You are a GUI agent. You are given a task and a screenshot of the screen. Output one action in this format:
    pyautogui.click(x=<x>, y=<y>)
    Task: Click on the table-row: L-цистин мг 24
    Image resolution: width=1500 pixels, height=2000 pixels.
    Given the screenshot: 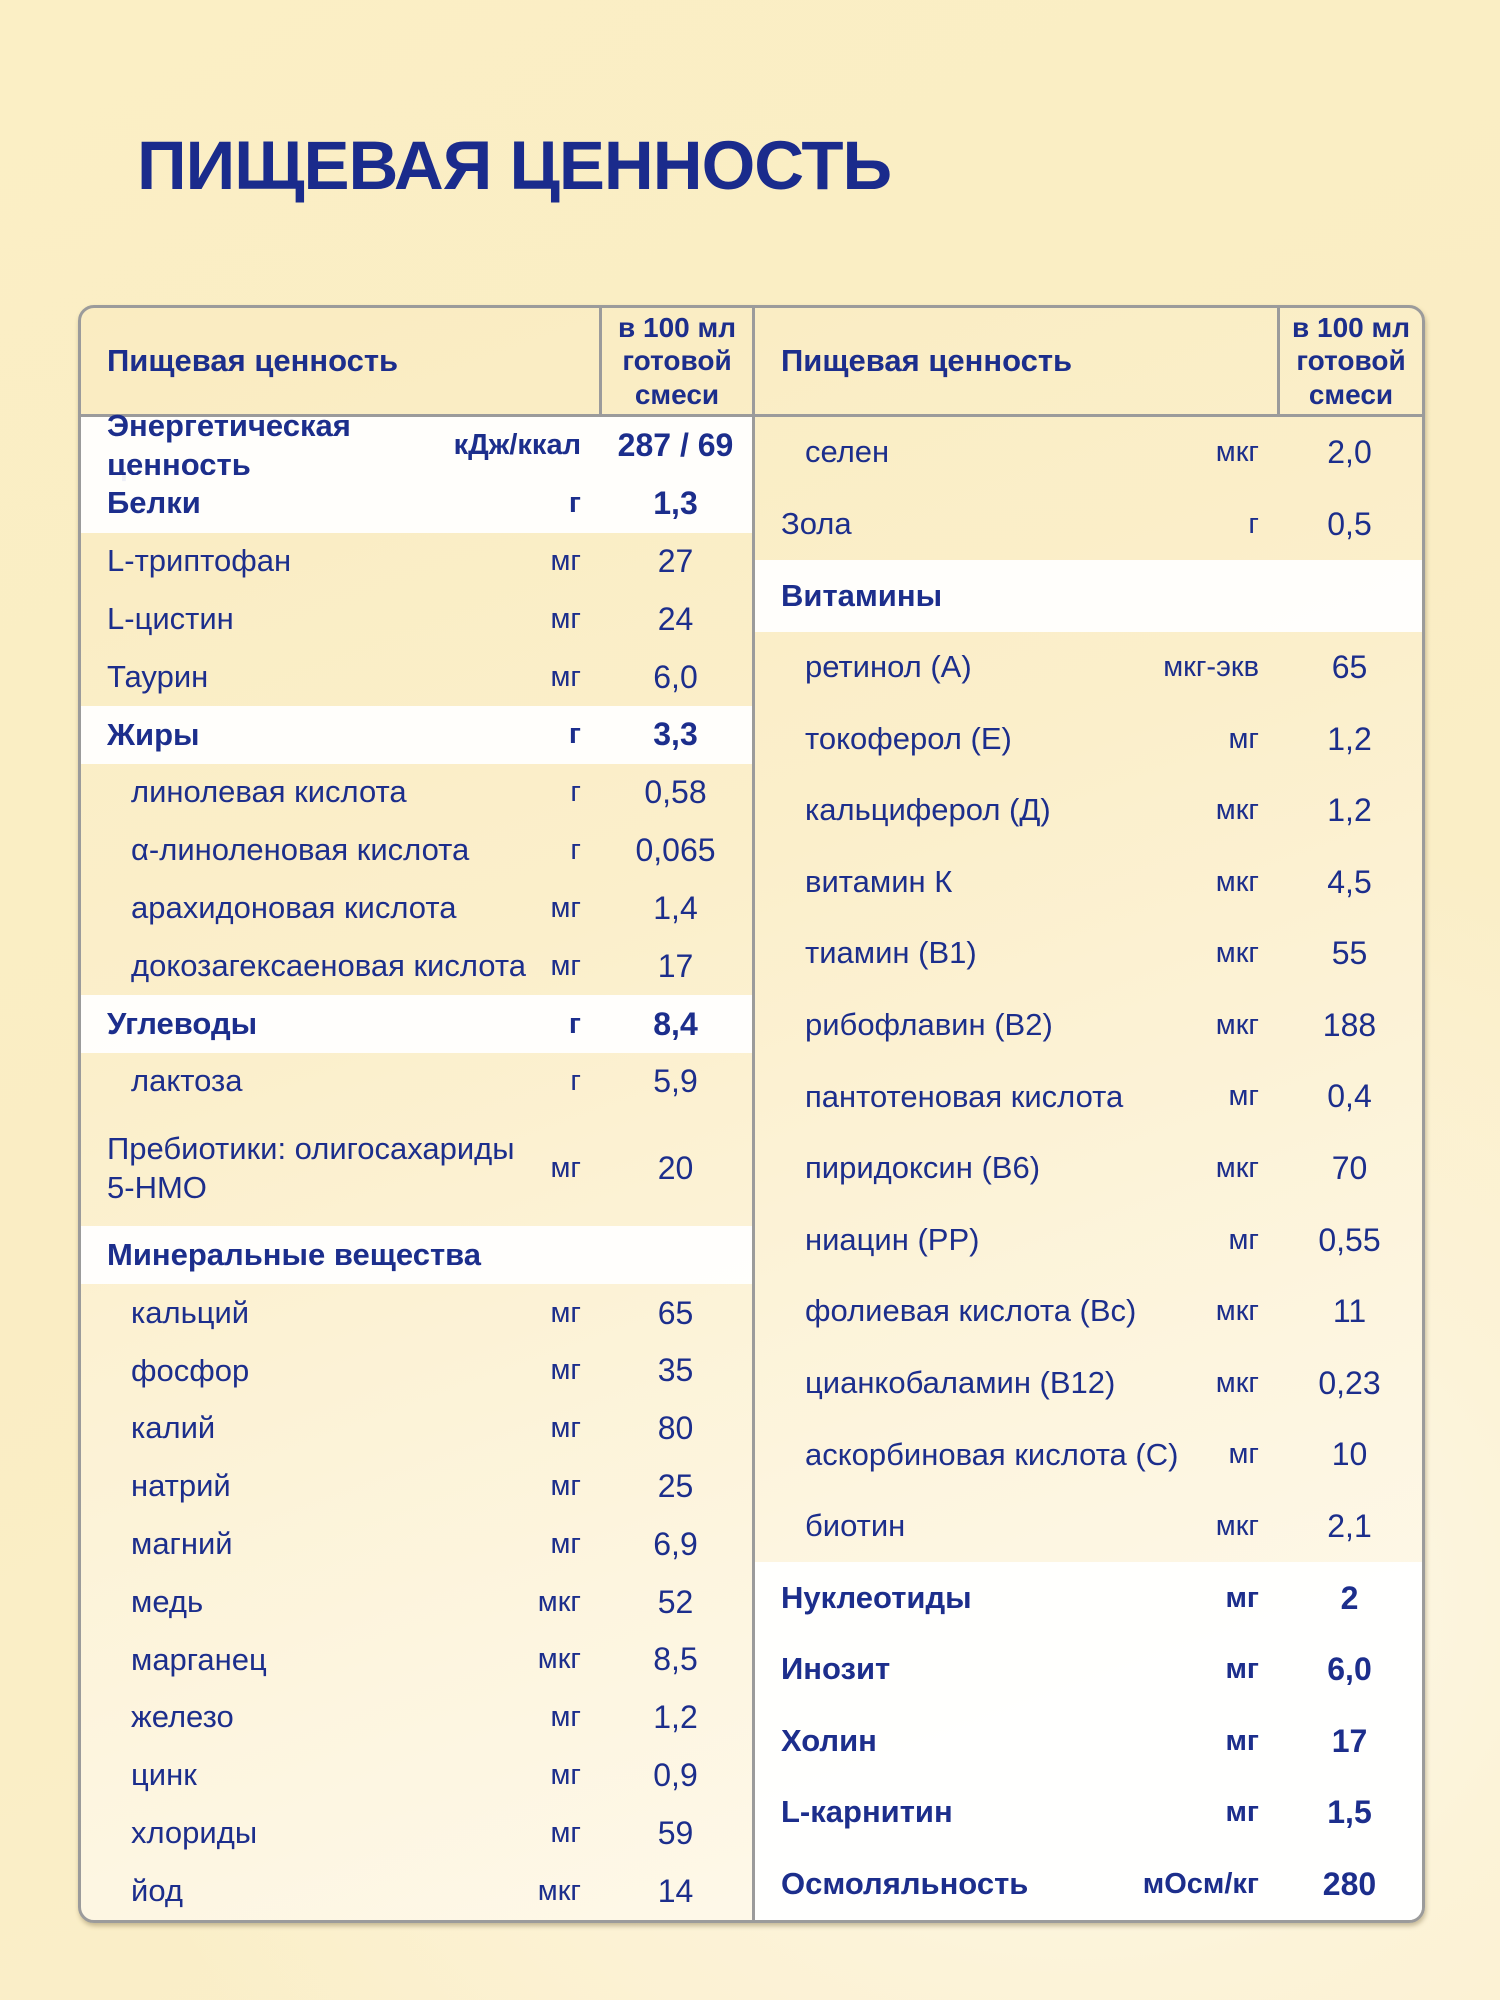 What is the action you would take?
    pyautogui.click(x=416, y=619)
    